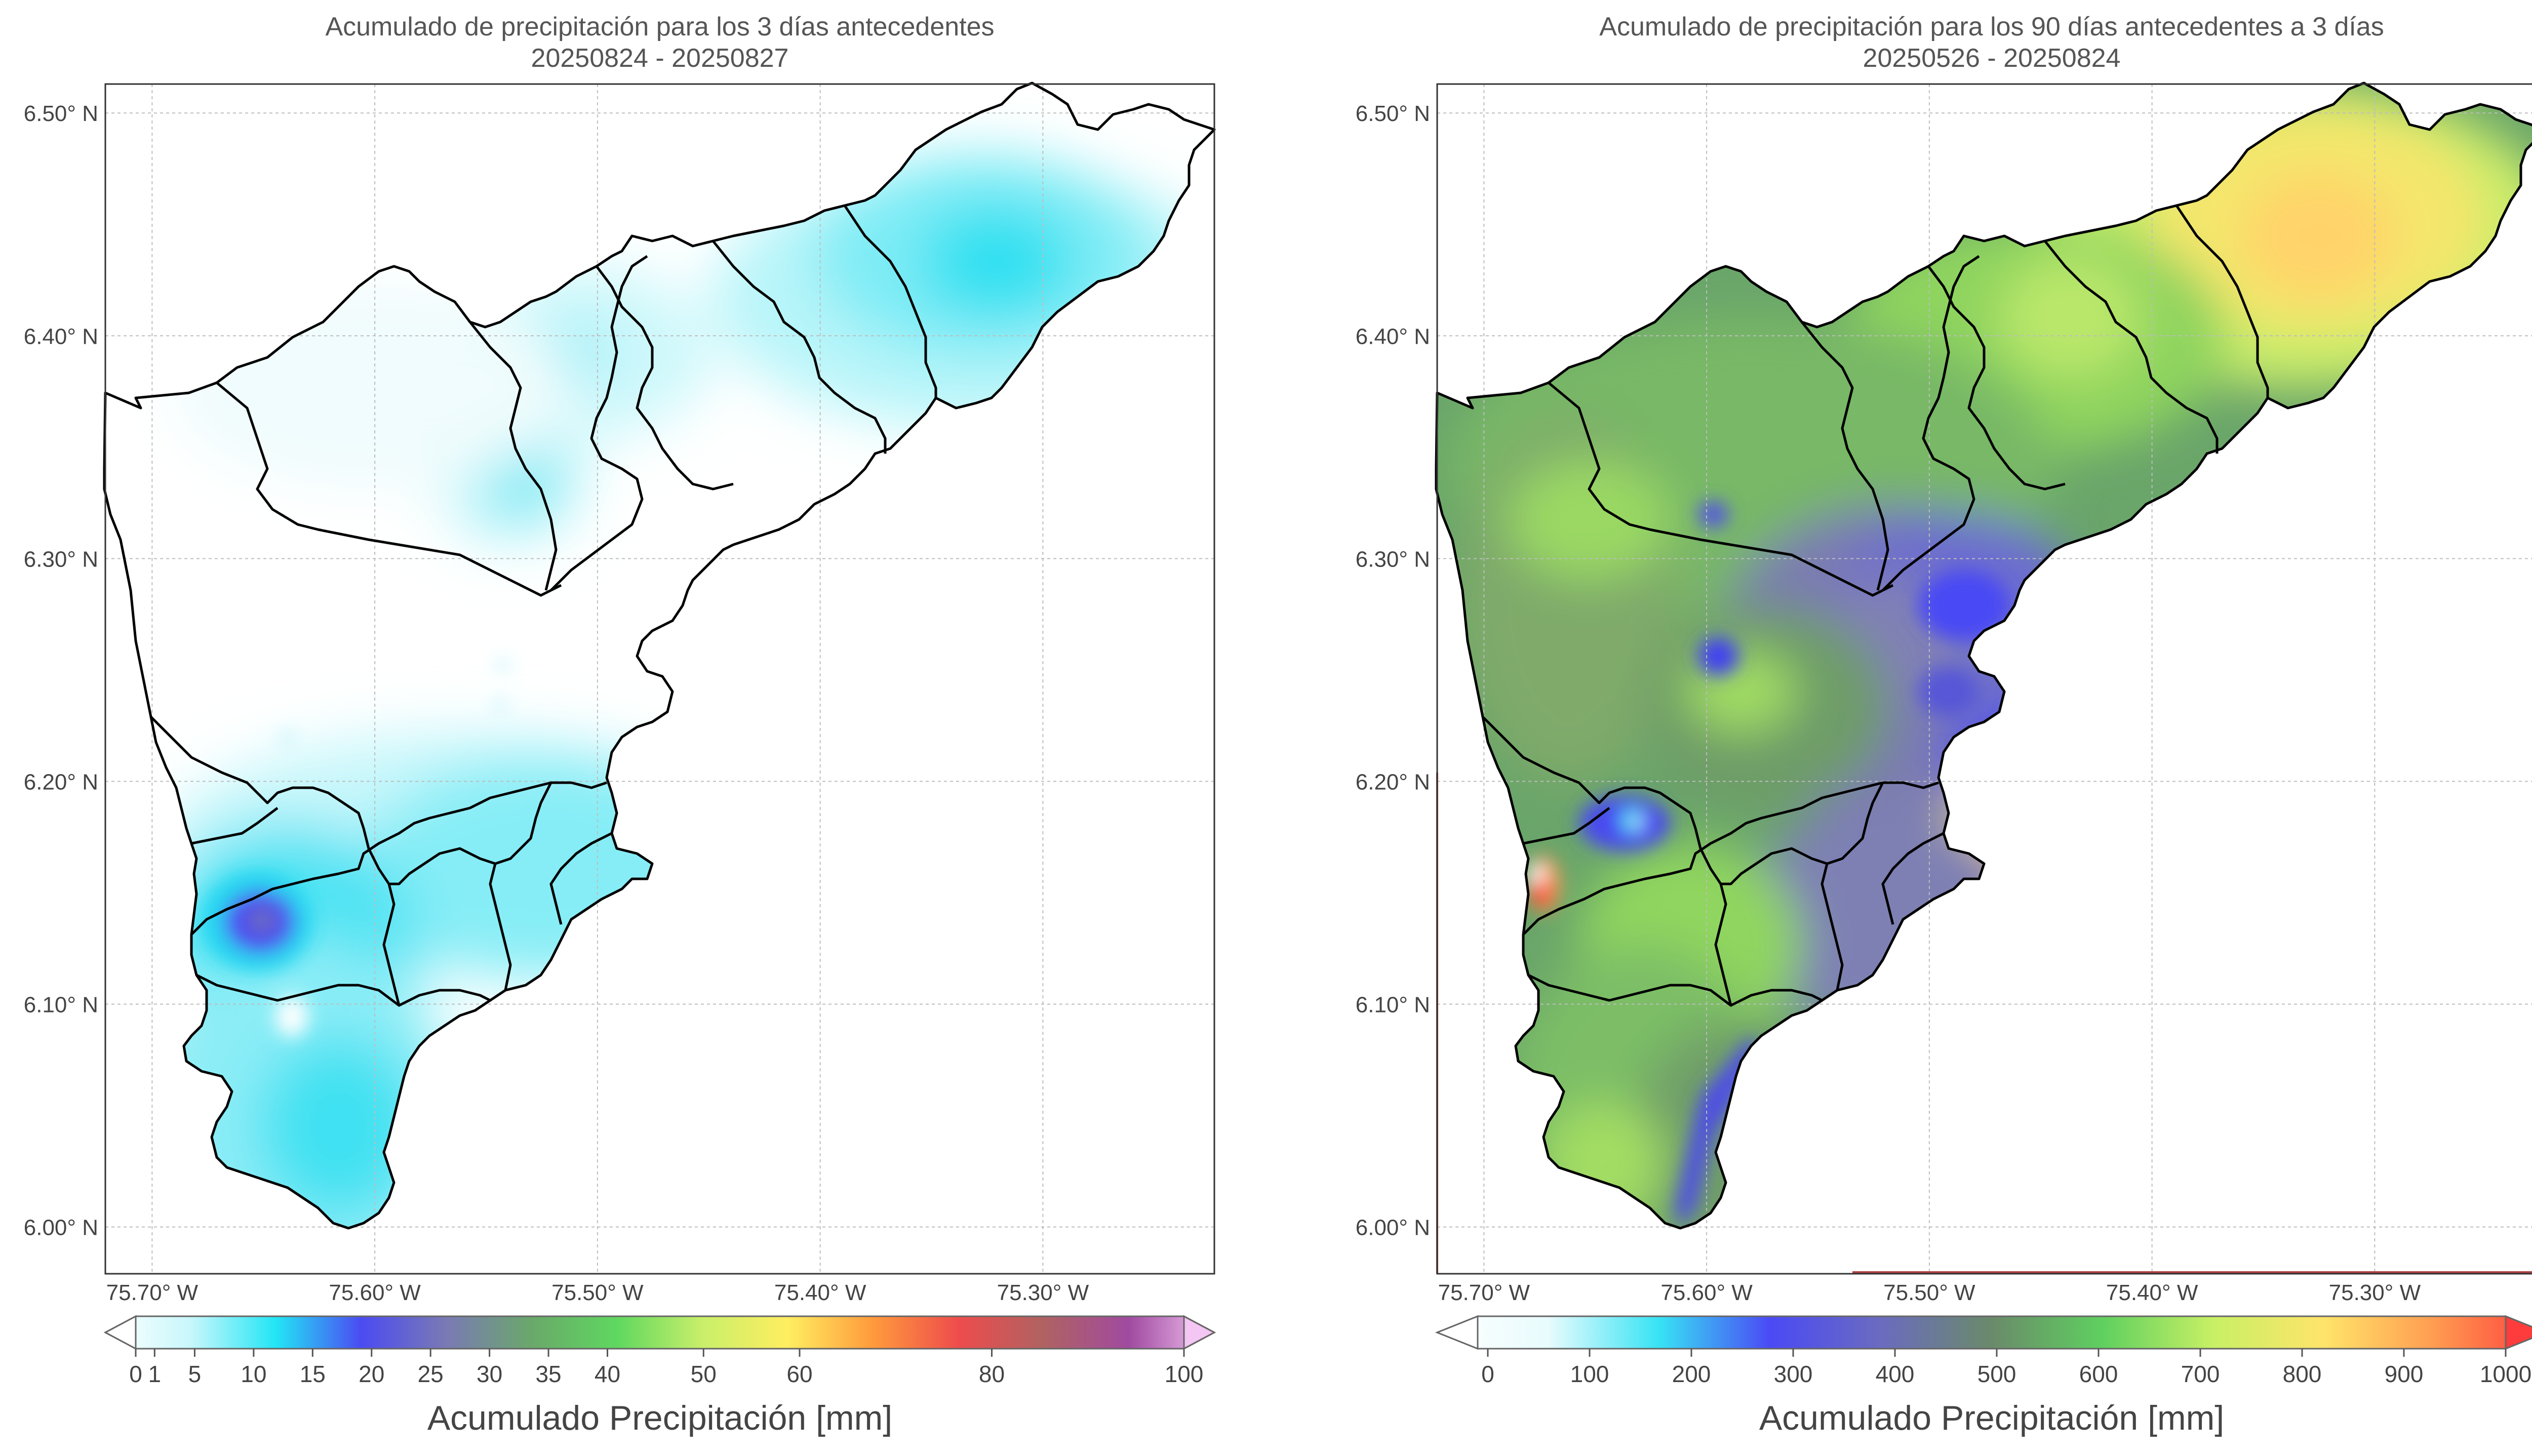  Describe the element at coordinates (1992, 58) in the screenshot. I see `right-title-line2: 20250526 - 20250824` at that location.